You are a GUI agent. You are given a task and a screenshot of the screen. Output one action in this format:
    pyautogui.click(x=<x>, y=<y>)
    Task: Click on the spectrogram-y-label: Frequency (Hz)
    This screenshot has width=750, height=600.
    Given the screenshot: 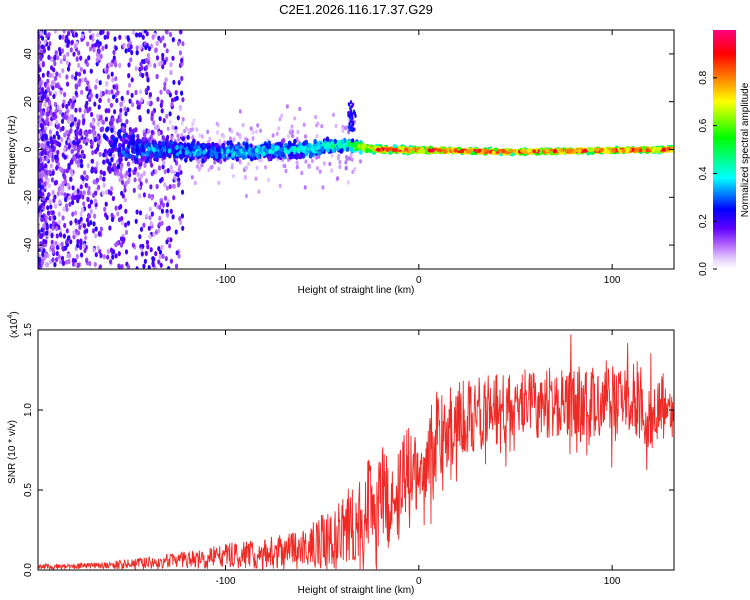 What is the action you would take?
    pyautogui.click(x=12, y=150)
    